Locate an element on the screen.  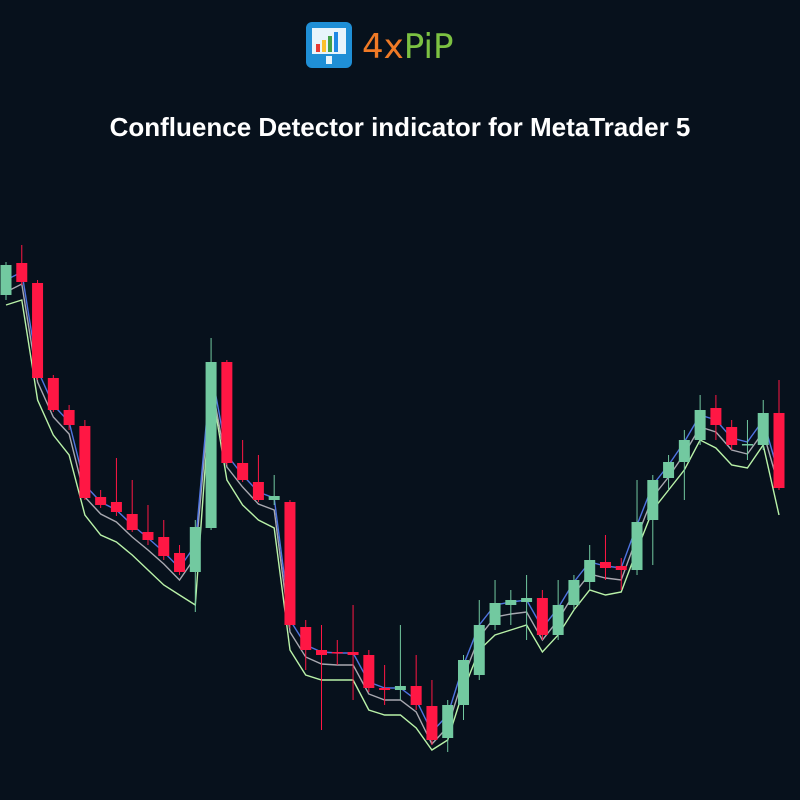
logo-stand is located at coordinates (329, 60).